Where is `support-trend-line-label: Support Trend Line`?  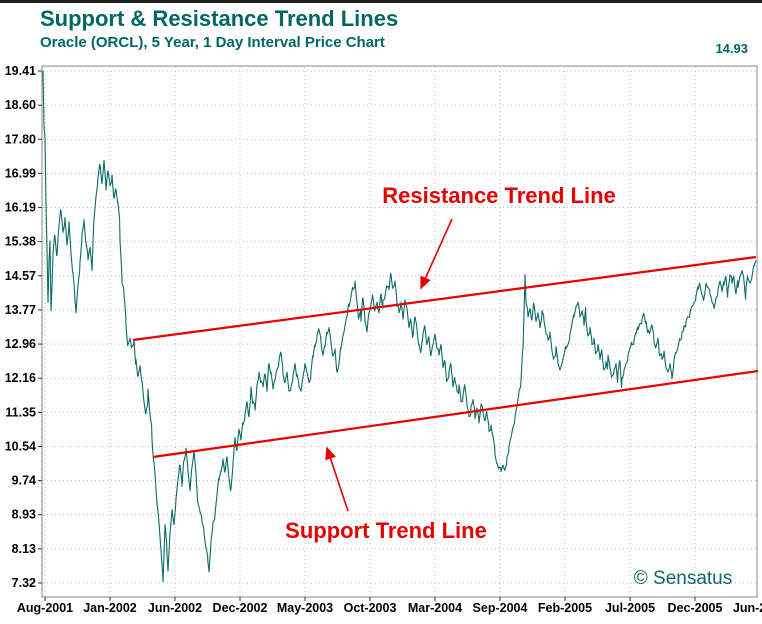 support-trend-line-label: Support Trend Line is located at coordinates (386, 530).